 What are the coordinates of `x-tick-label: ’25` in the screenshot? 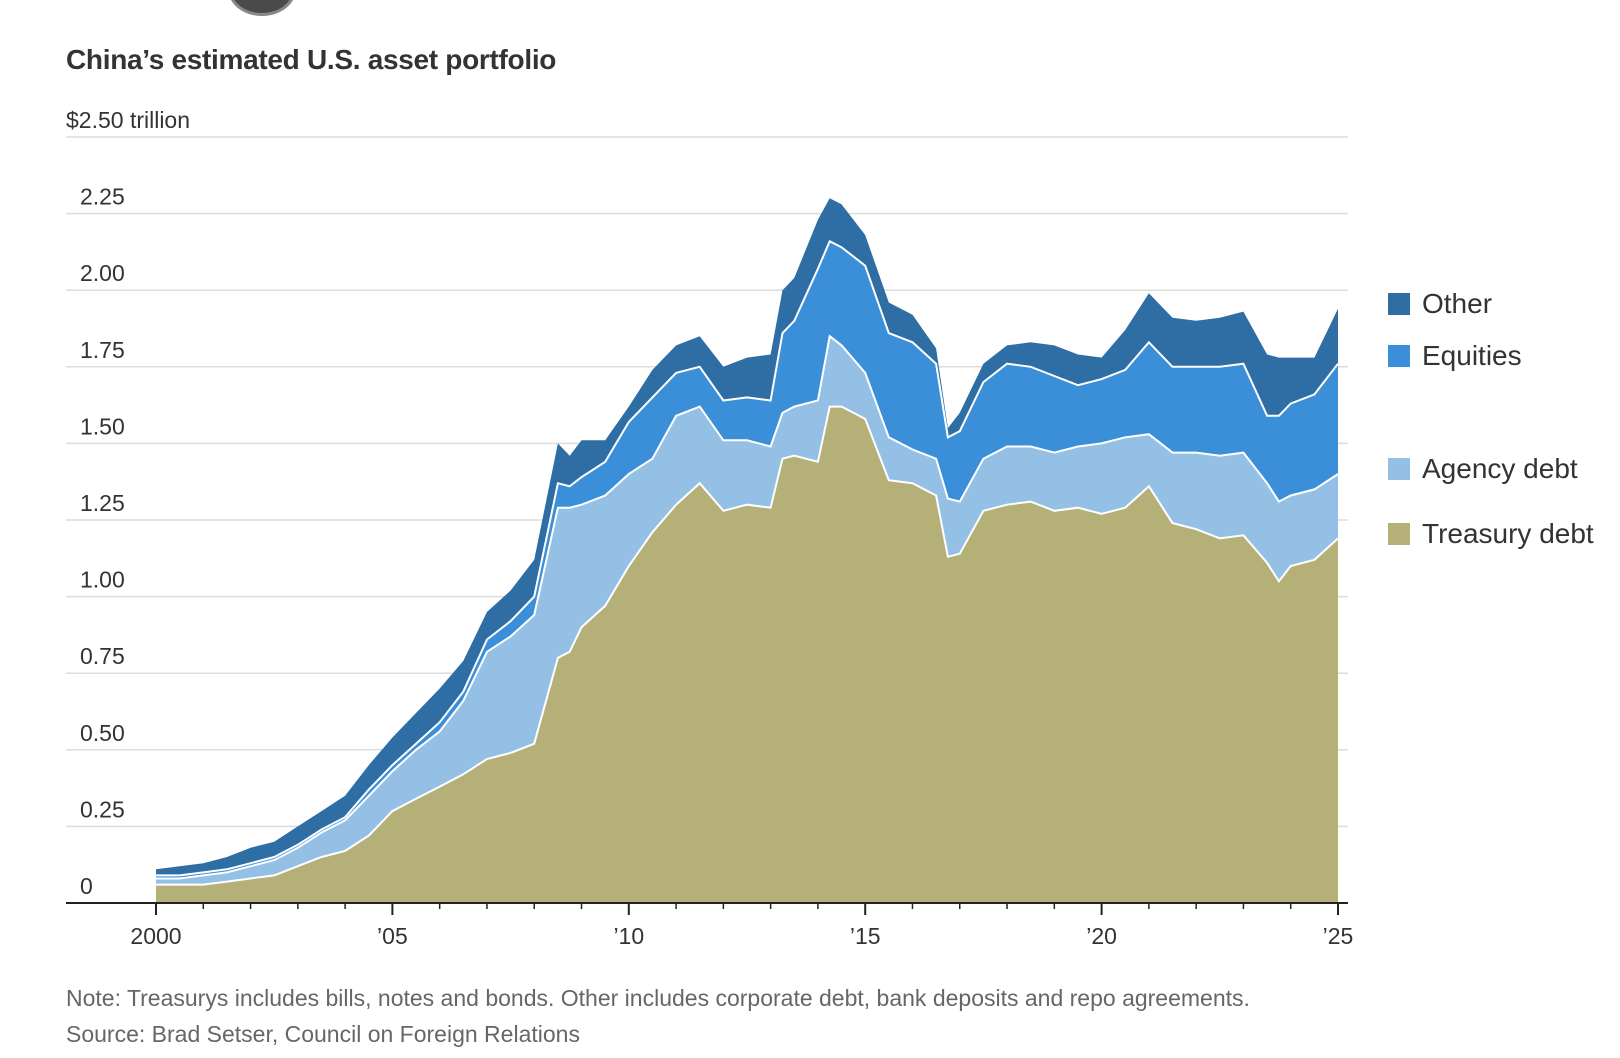 It's located at (1338, 936).